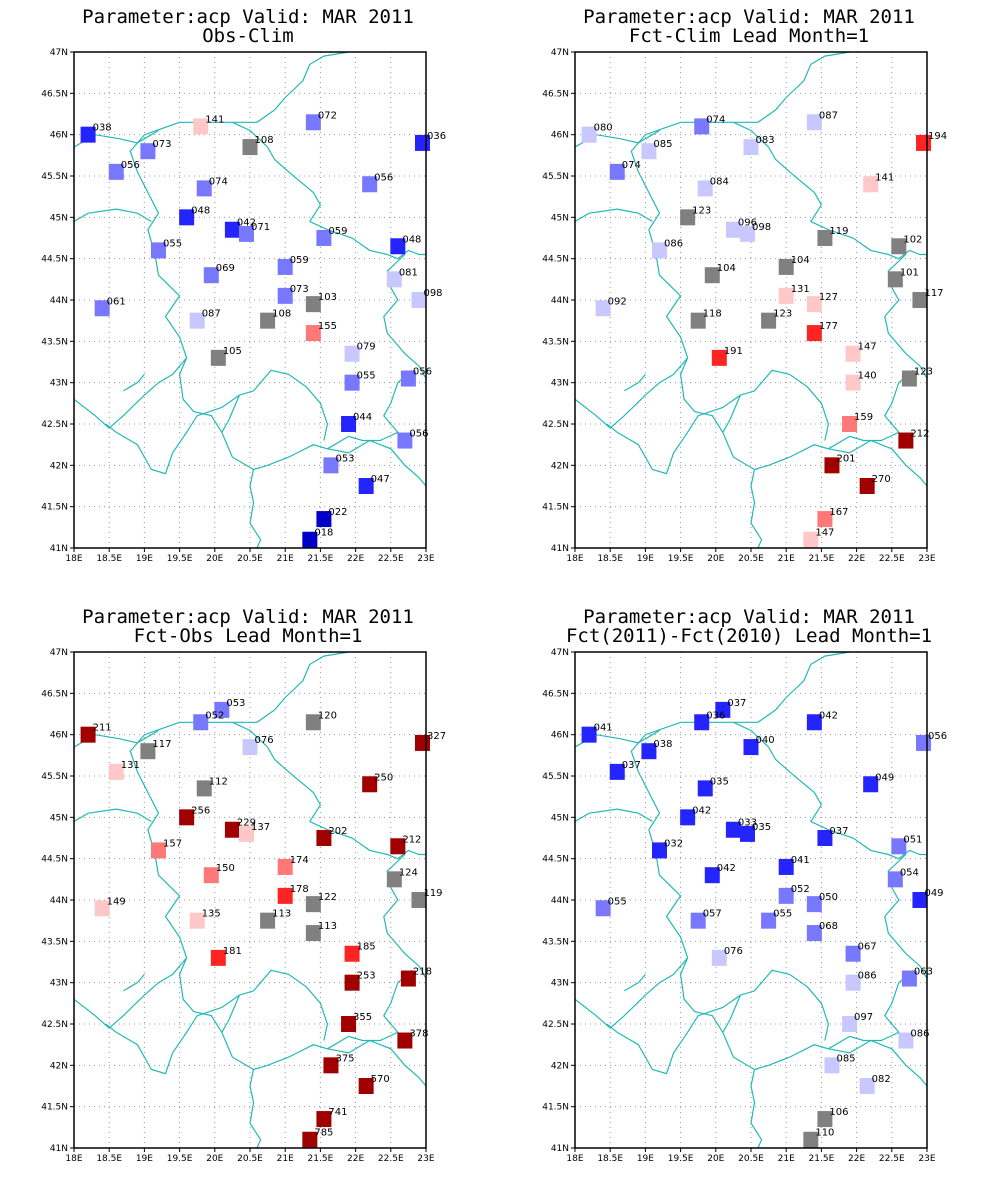 The image size is (1000, 1200). Describe the element at coordinates (299, 289) in the screenshot. I see `station-value-label: 073` at that location.